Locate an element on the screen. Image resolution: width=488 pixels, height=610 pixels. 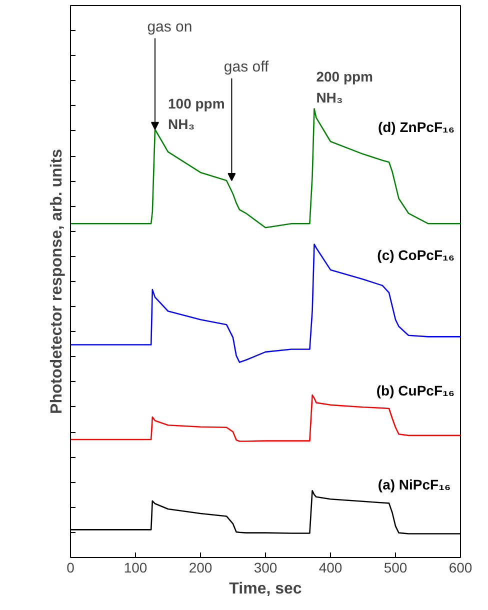
annotation: gas off is located at coordinates (247, 67).